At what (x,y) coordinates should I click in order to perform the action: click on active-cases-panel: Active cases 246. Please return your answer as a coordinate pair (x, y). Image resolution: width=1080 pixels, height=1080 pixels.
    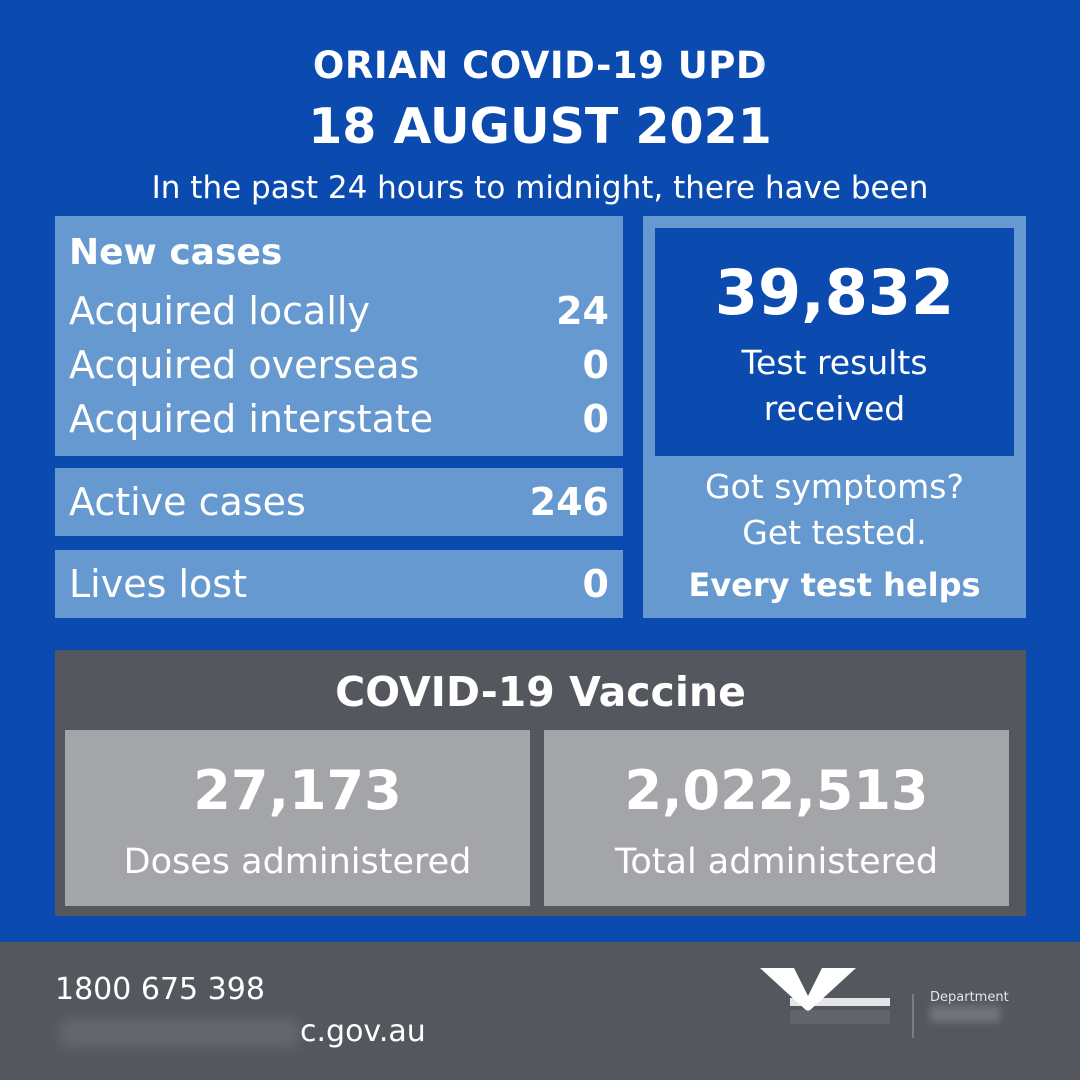
    Looking at the image, I should click on (339, 502).